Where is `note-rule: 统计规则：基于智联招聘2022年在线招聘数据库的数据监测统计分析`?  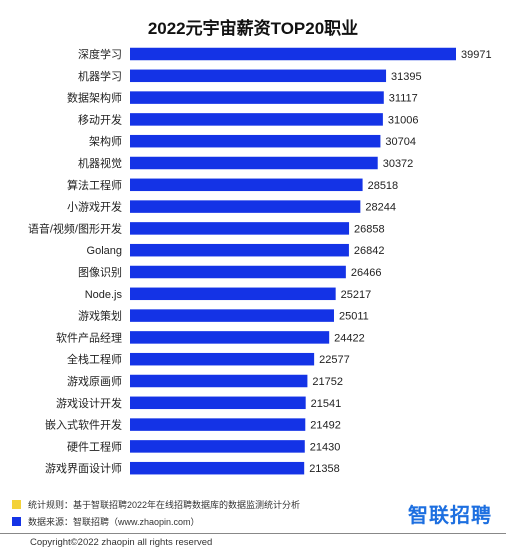 note-rule: 统计规则：基于智联招聘2022年在线招聘数据库的数据监测统计分析 is located at coordinates (156, 504).